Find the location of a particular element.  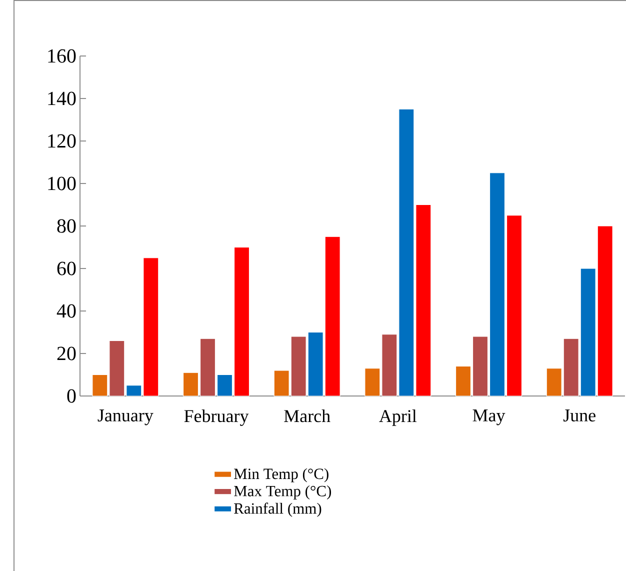

x-tick-label: May is located at coordinates (489, 418).